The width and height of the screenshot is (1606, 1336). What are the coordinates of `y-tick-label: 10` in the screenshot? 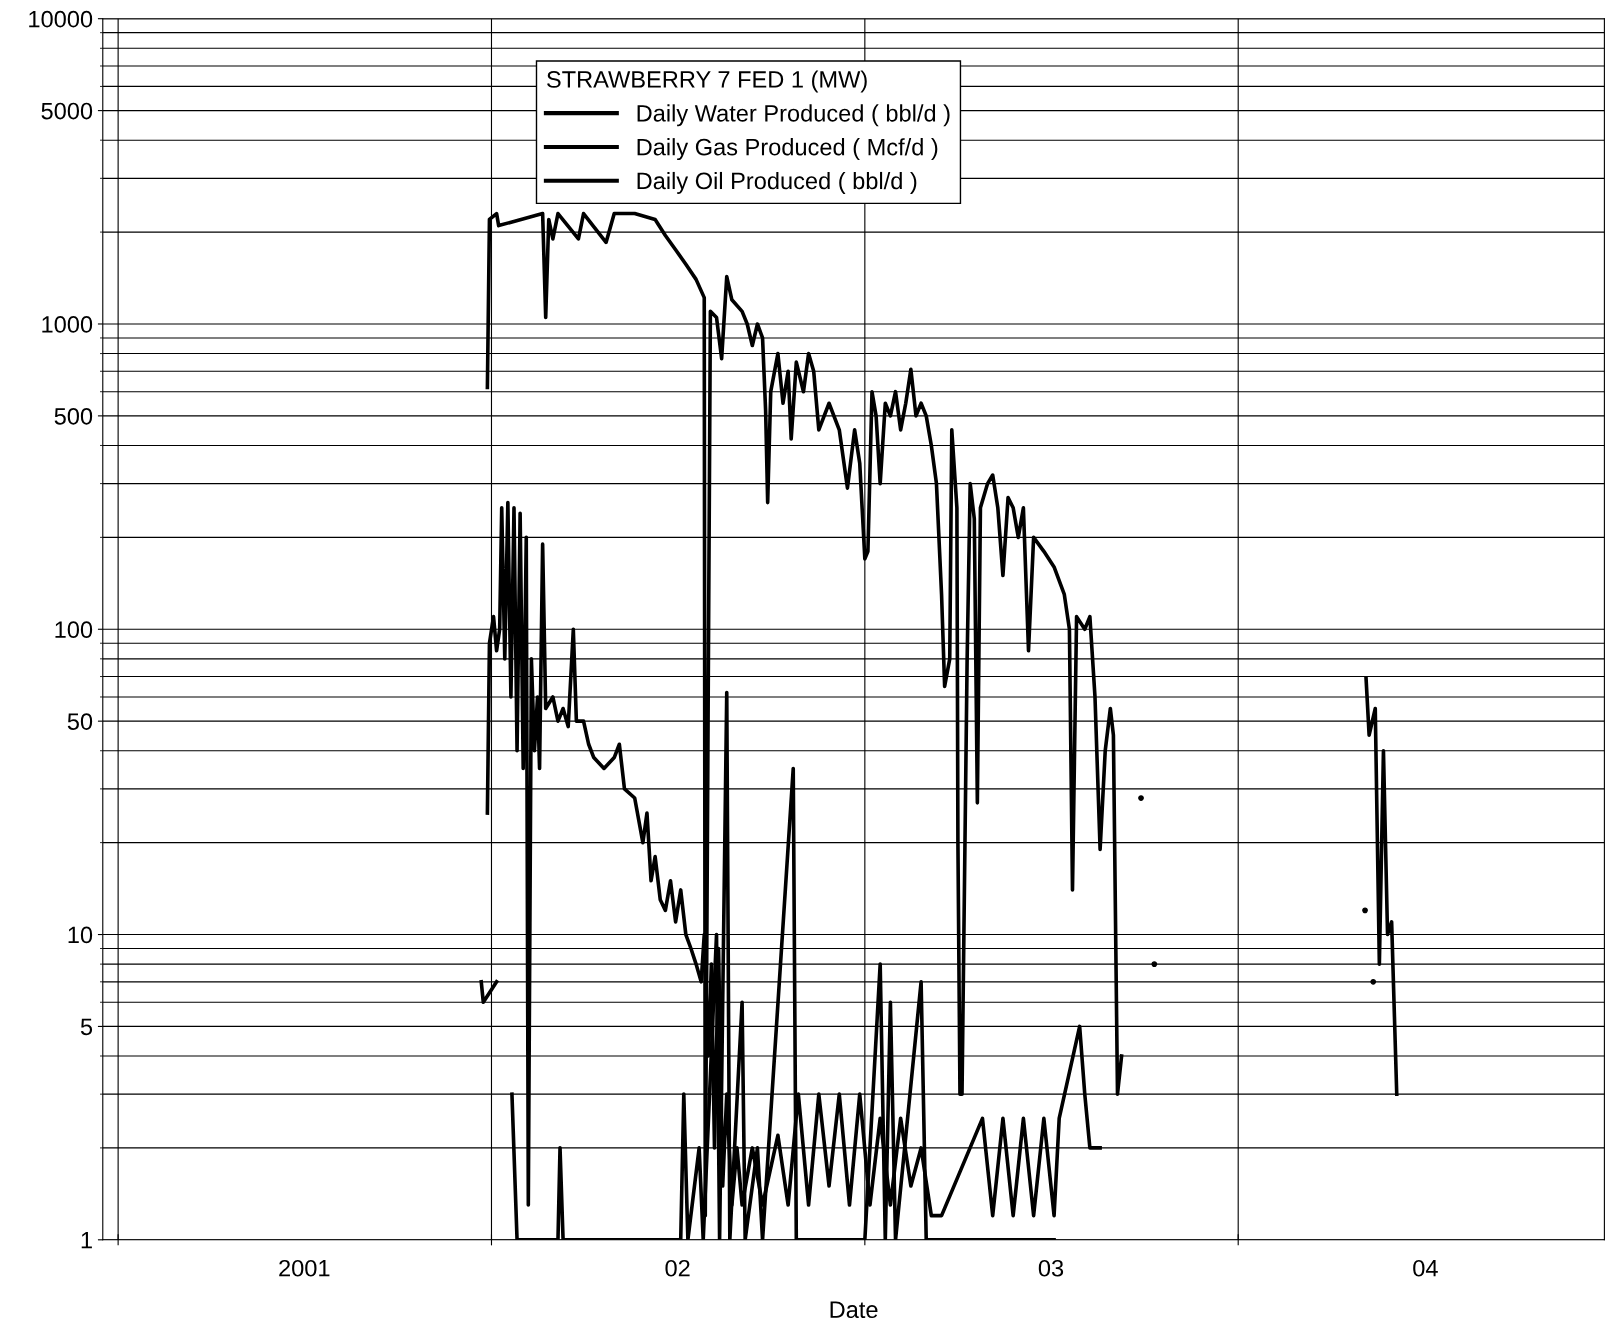 It's located at (80, 935).